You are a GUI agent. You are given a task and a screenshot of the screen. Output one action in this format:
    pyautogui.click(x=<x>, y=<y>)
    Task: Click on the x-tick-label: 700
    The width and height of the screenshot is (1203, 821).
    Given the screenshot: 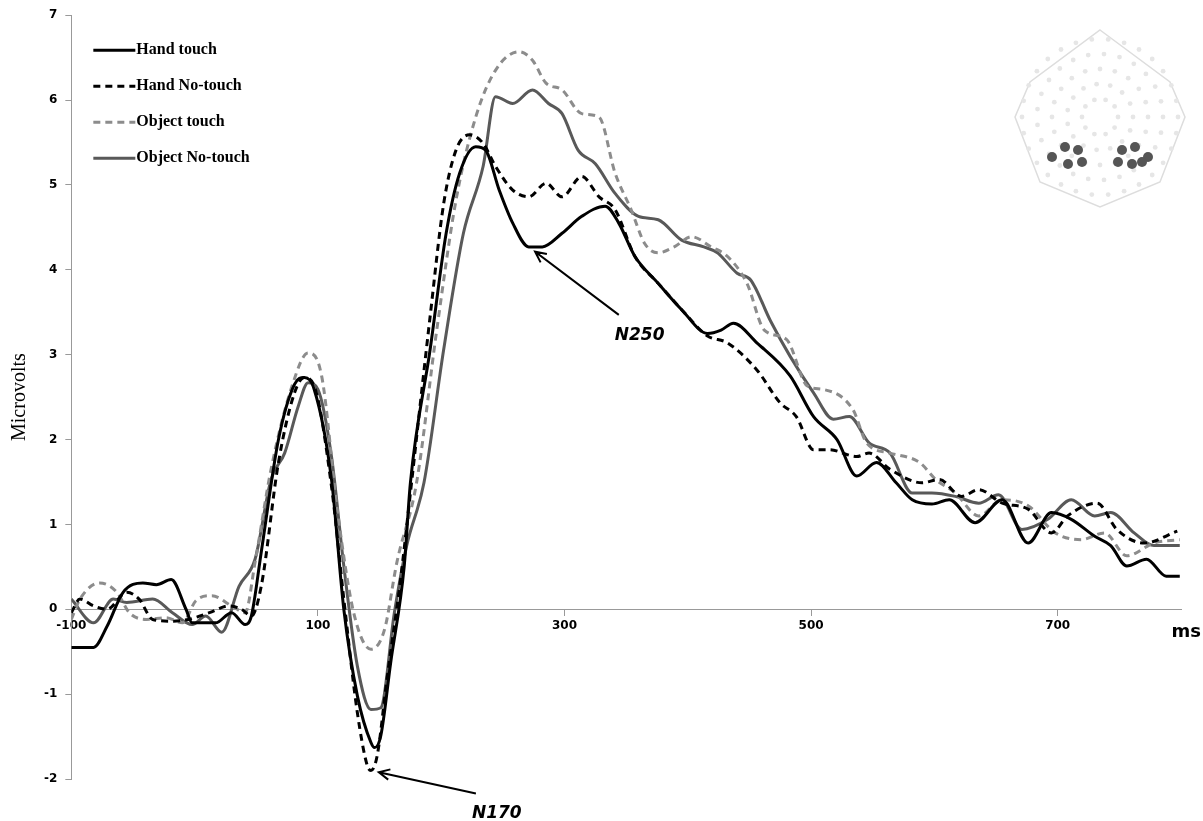 What is the action you would take?
    pyautogui.click(x=1058, y=624)
    